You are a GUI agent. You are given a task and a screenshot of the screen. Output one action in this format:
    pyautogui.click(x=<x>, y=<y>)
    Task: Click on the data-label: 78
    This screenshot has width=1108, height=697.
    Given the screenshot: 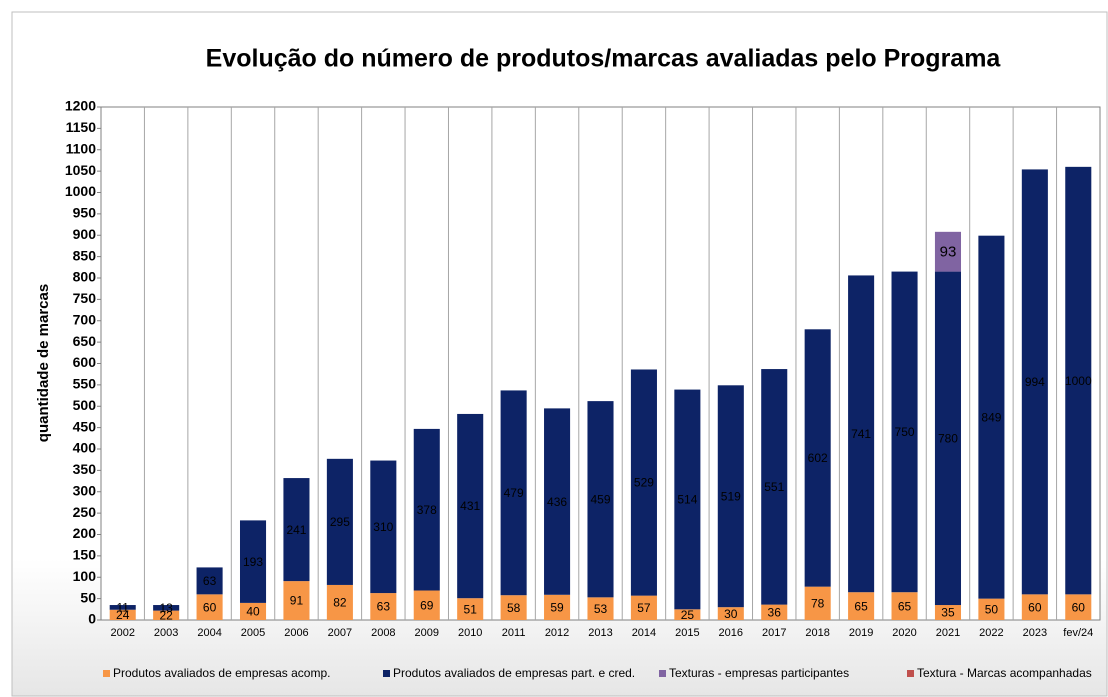 What is the action you would take?
    pyautogui.click(x=818, y=603)
    